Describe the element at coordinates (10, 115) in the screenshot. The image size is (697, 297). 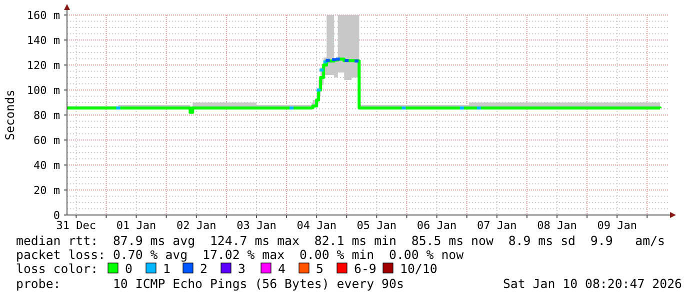
I see `y-axis-title: Seconds` at that location.